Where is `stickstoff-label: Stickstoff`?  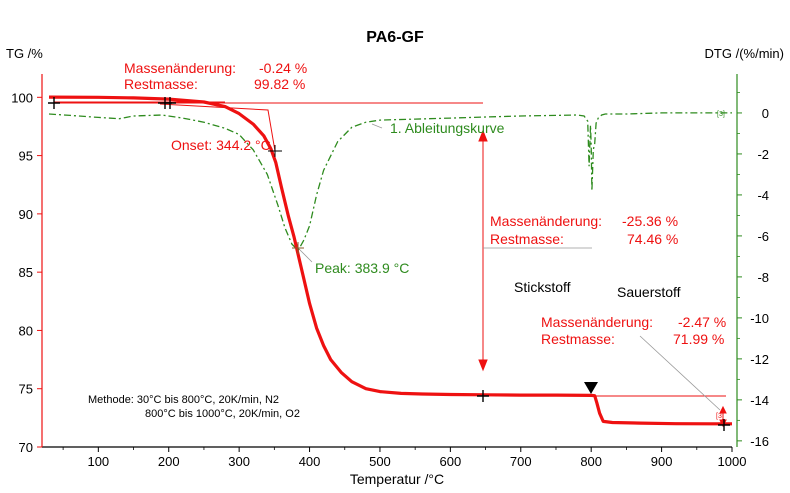 stickstoff-label: Stickstoff is located at coordinates (542, 287).